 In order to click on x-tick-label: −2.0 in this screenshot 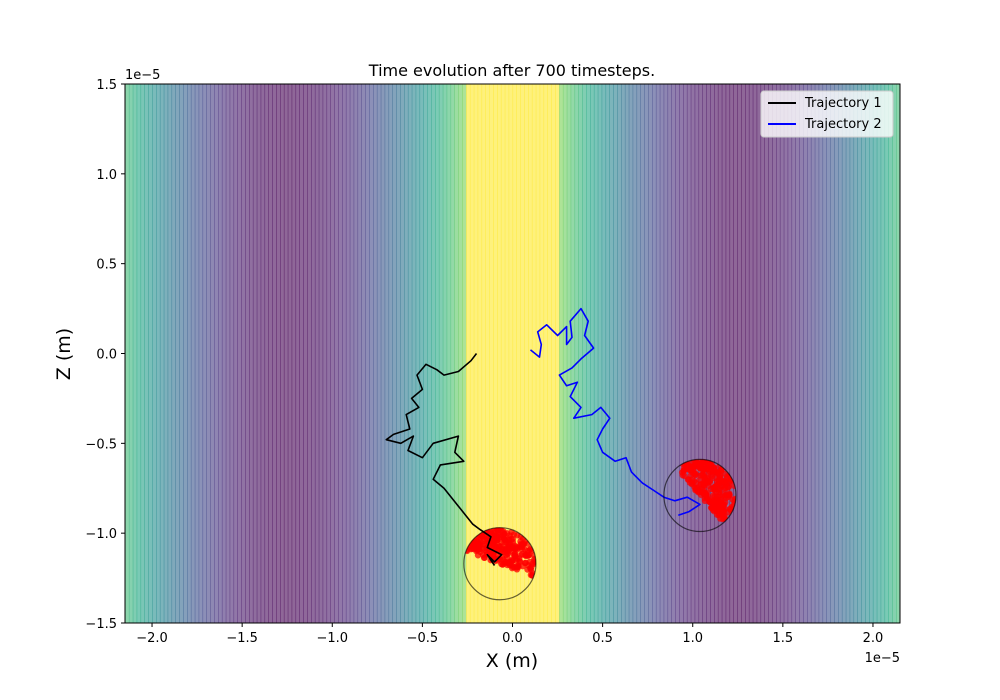, I will do `click(152, 638)`.